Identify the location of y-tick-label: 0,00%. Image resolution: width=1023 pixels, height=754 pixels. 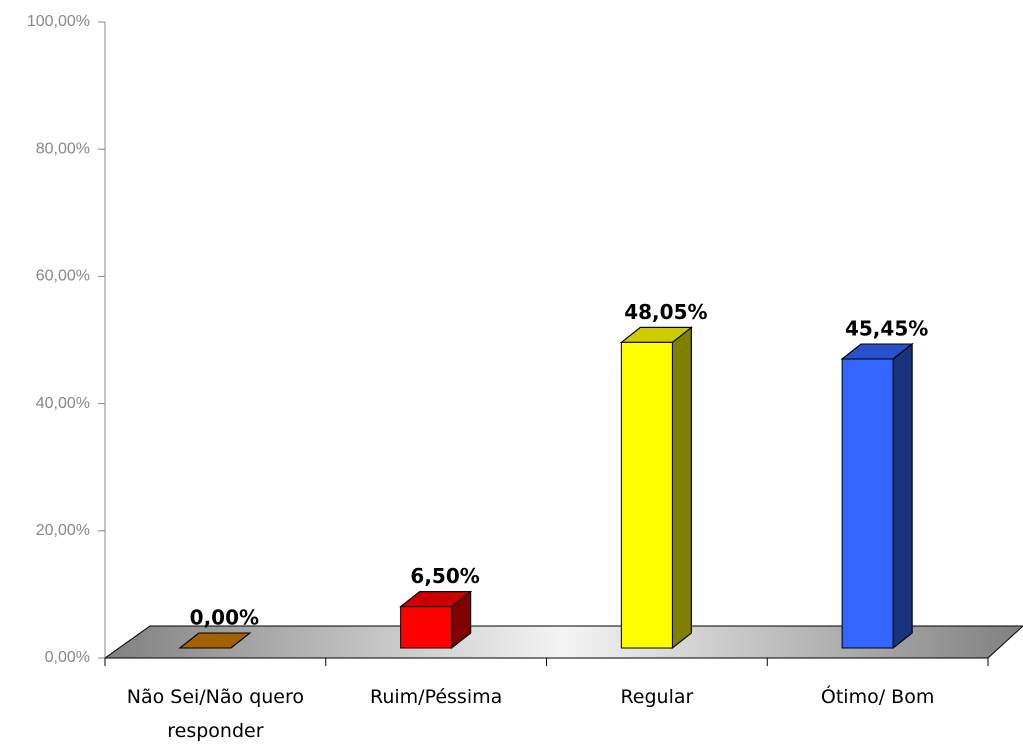
(67, 657).